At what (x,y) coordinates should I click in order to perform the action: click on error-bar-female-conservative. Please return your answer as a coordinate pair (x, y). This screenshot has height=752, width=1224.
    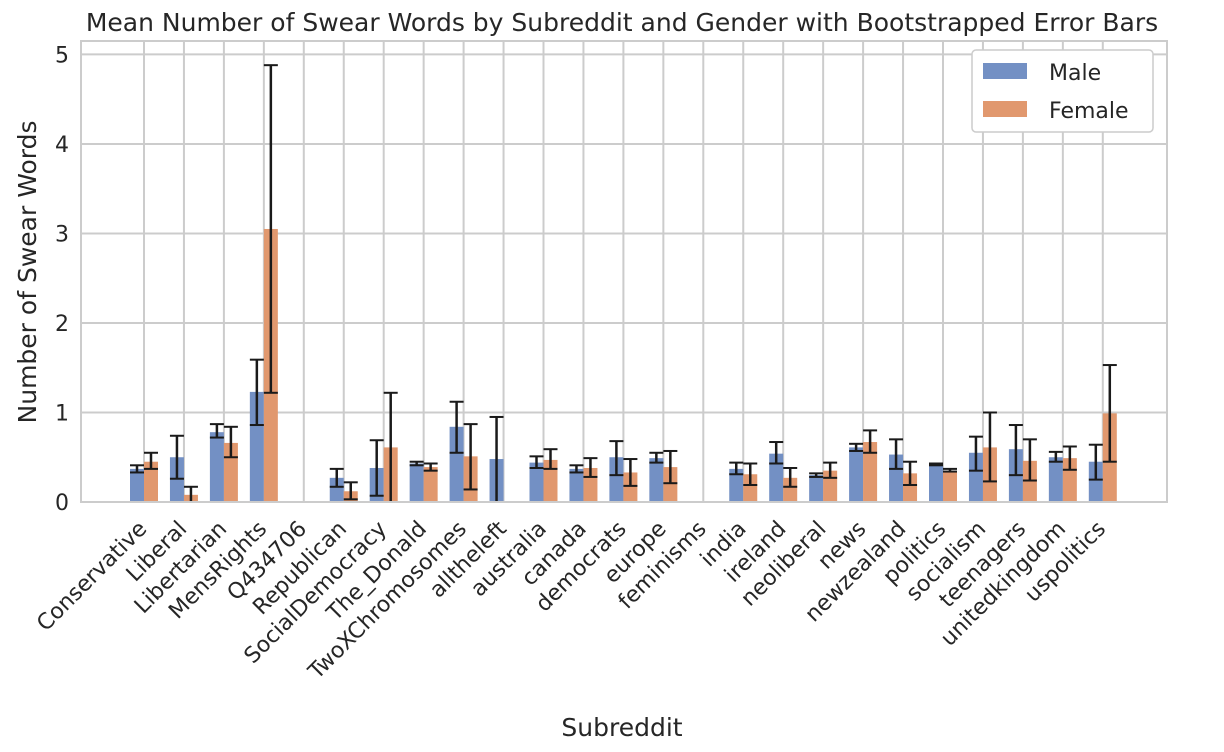
    Looking at the image, I should click on (151, 460).